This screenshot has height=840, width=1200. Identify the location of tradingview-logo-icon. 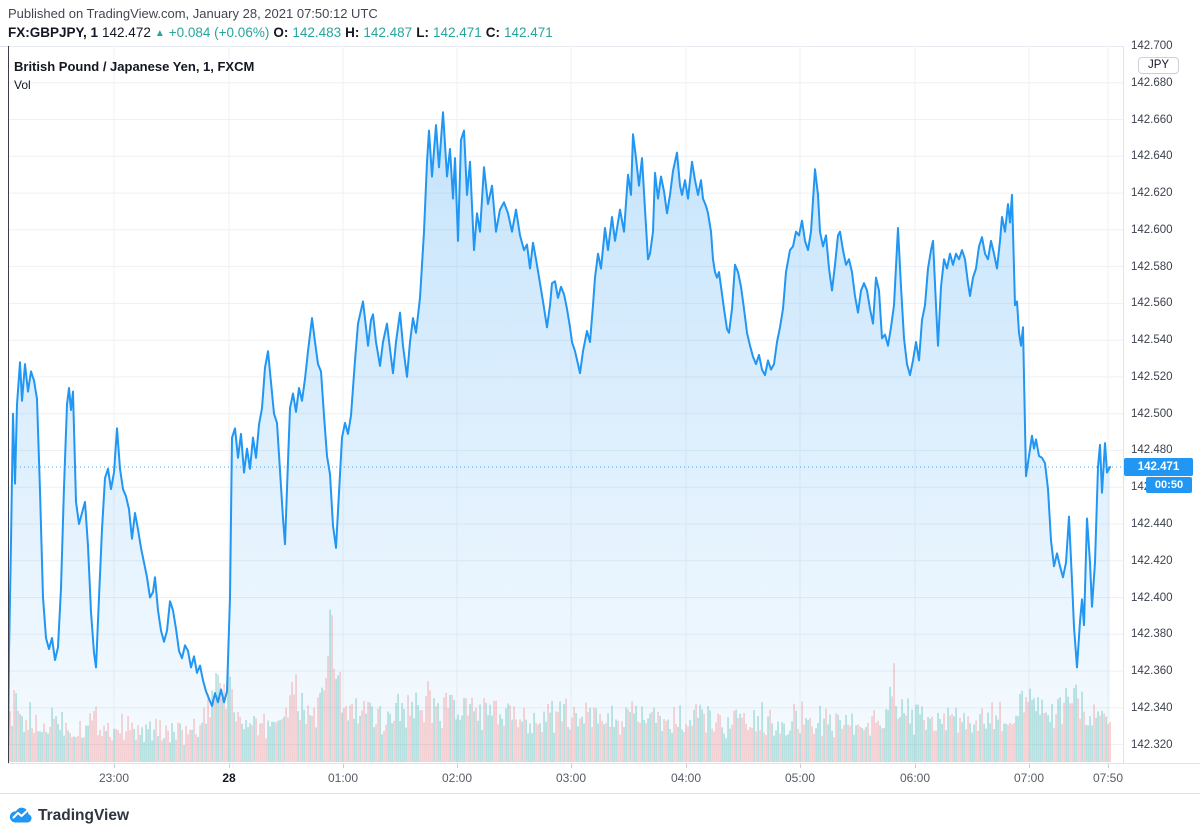
(21, 815).